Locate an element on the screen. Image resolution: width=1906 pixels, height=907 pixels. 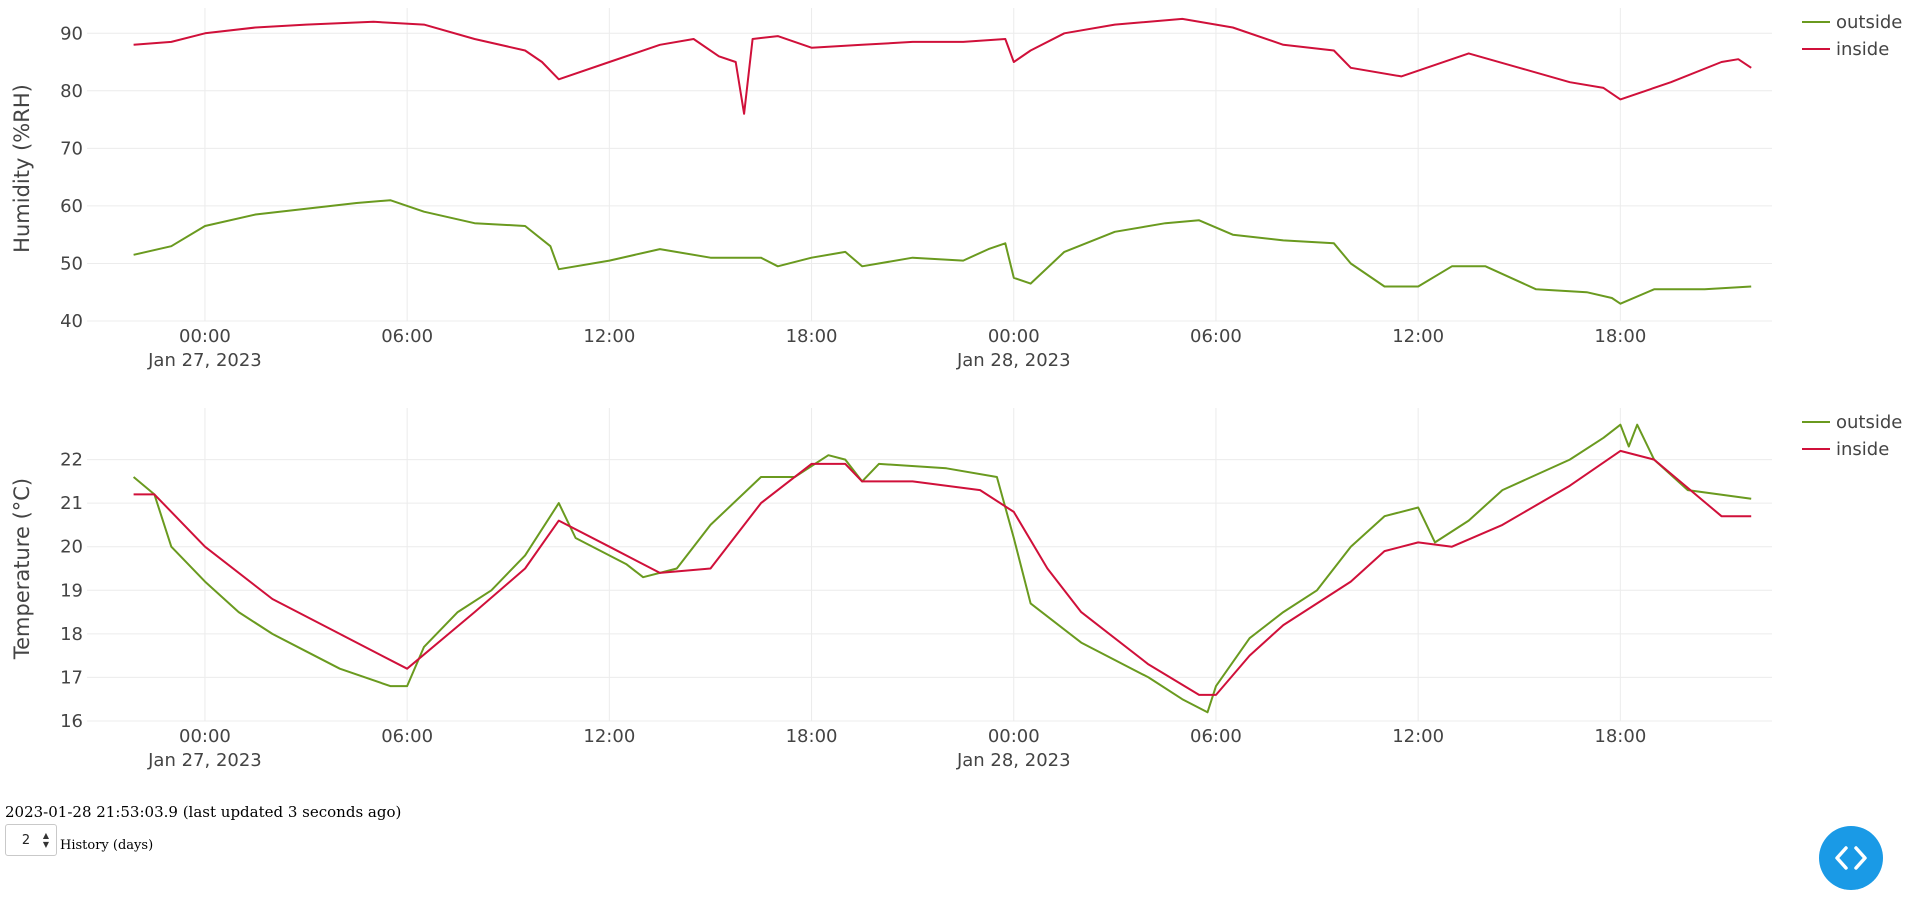
code-icon is located at coordinates (1851, 858).